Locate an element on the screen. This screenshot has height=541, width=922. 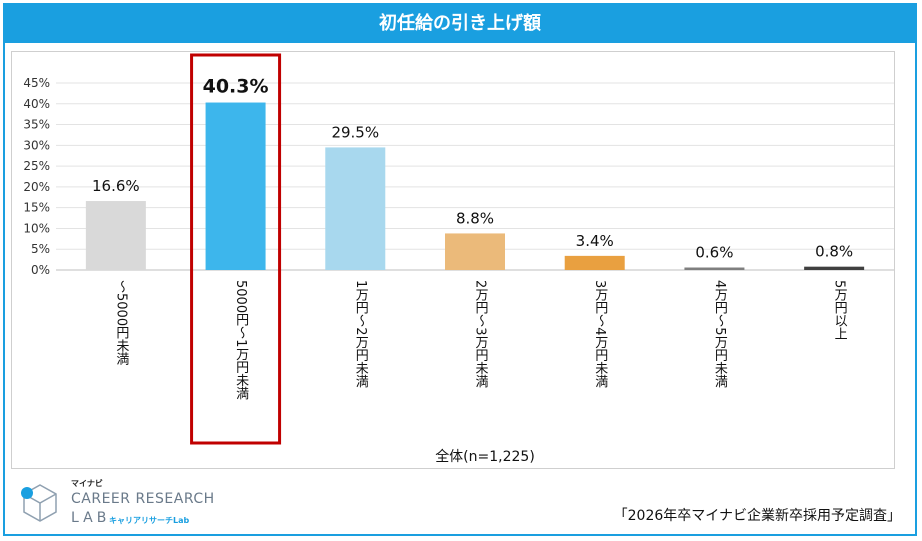
y-tick-label: 15% is located at coordinates (36, 208).